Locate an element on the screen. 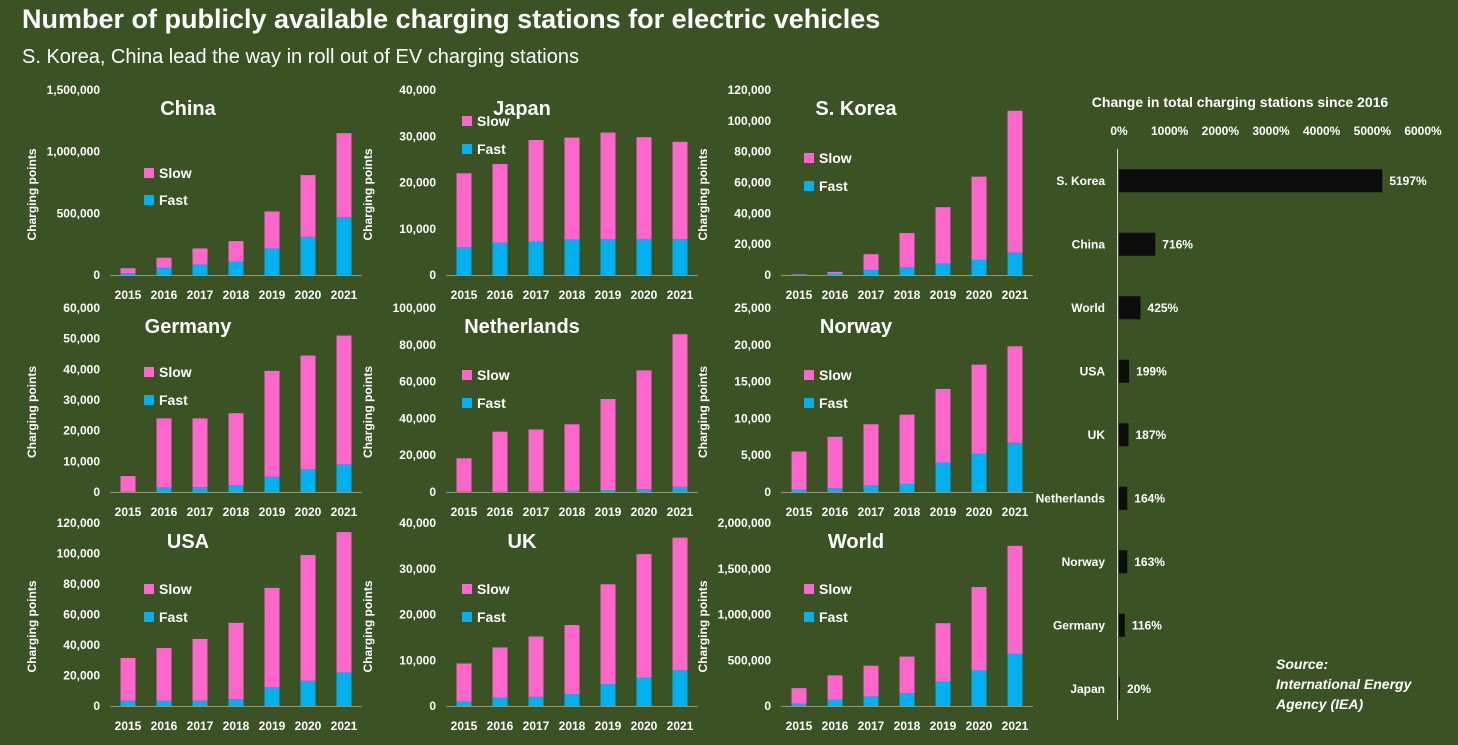 The width and height of the screenshot is (1458, 745). y-tick-label: 80,000 is located at coordinates (81, 584).